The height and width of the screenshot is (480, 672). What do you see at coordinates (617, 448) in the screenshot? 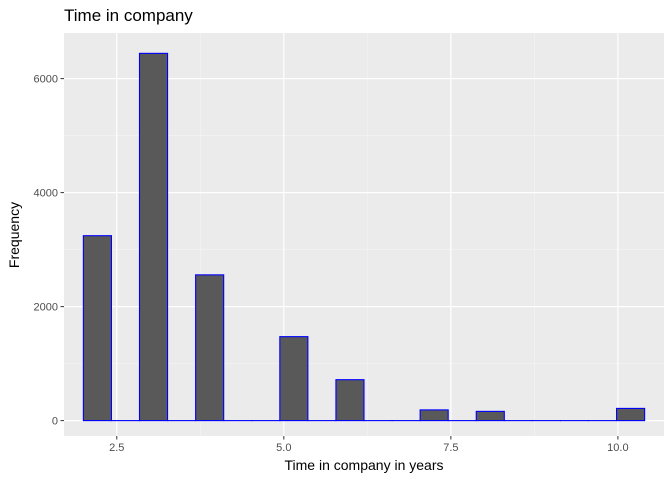
I see `x-tick-label: 10.0` at bounding box center [617, 448].